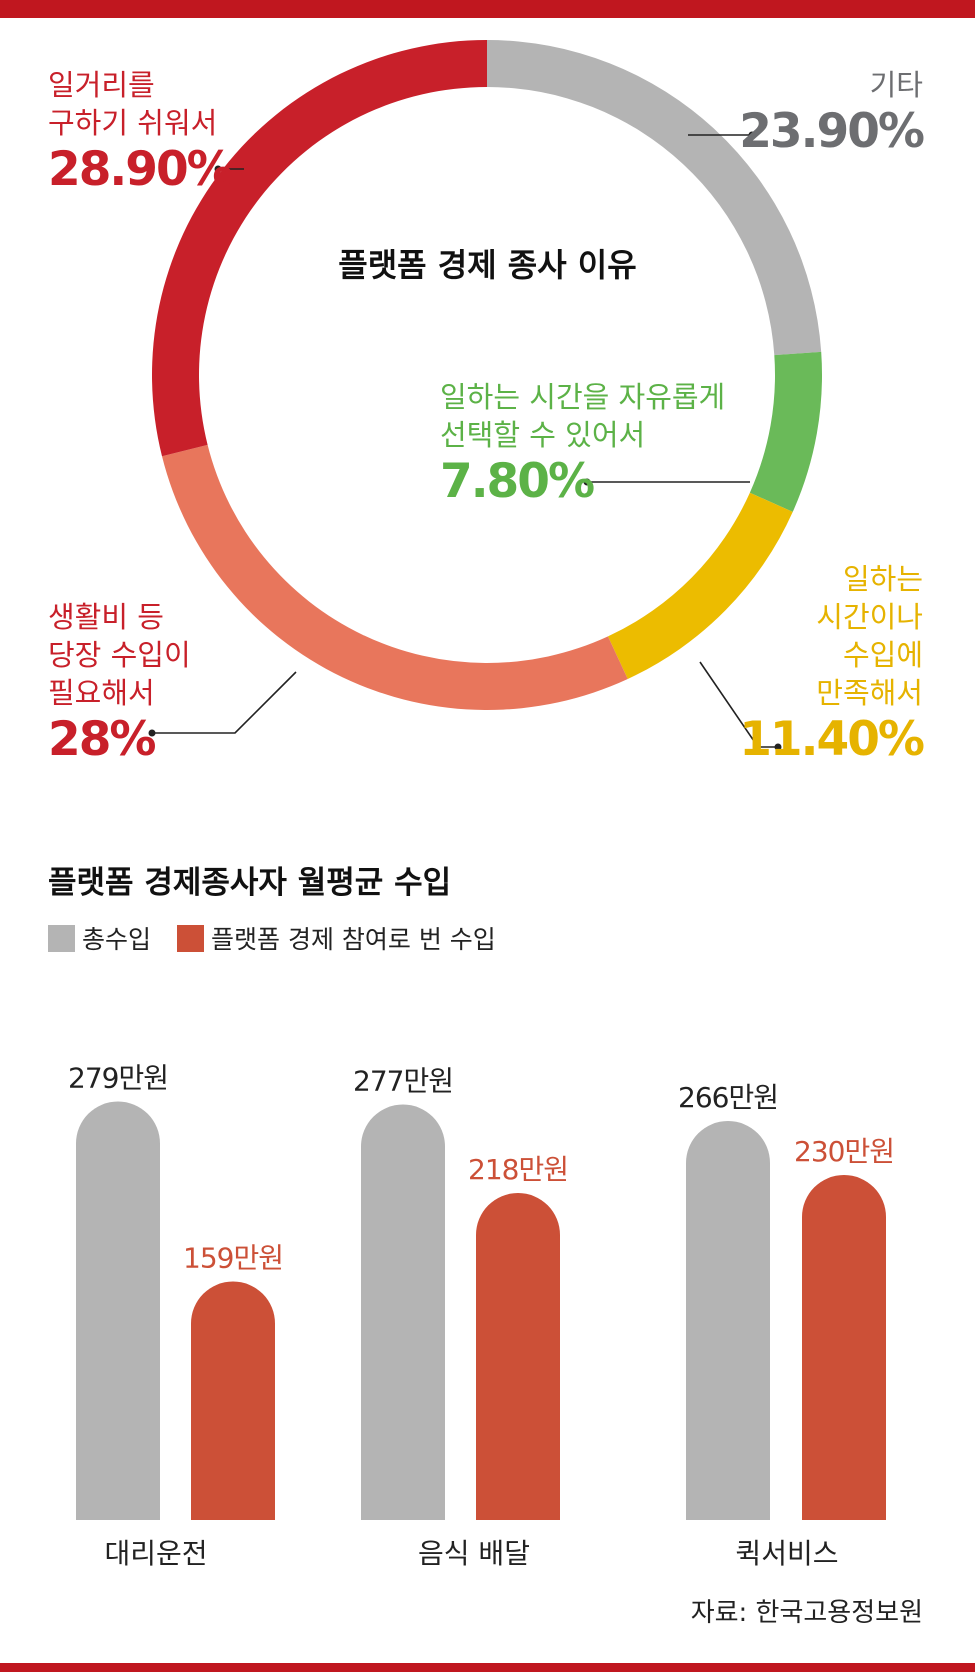 The image size is (975, 1672). What do you see at coordinates (106, 617) in the screenshot?
I see `slice-label-line: 생활비 등` at bounding box center [106, 617].